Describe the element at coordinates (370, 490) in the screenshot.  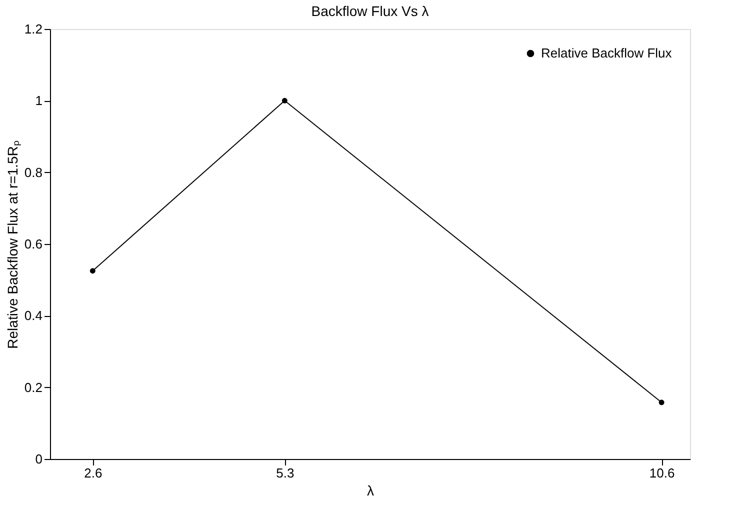
I see `x-axis-title: λ` at that location.